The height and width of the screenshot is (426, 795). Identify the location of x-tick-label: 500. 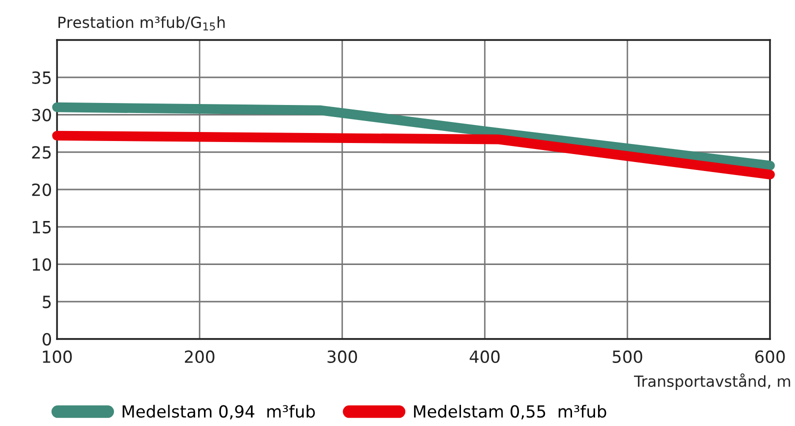
(627, 357).